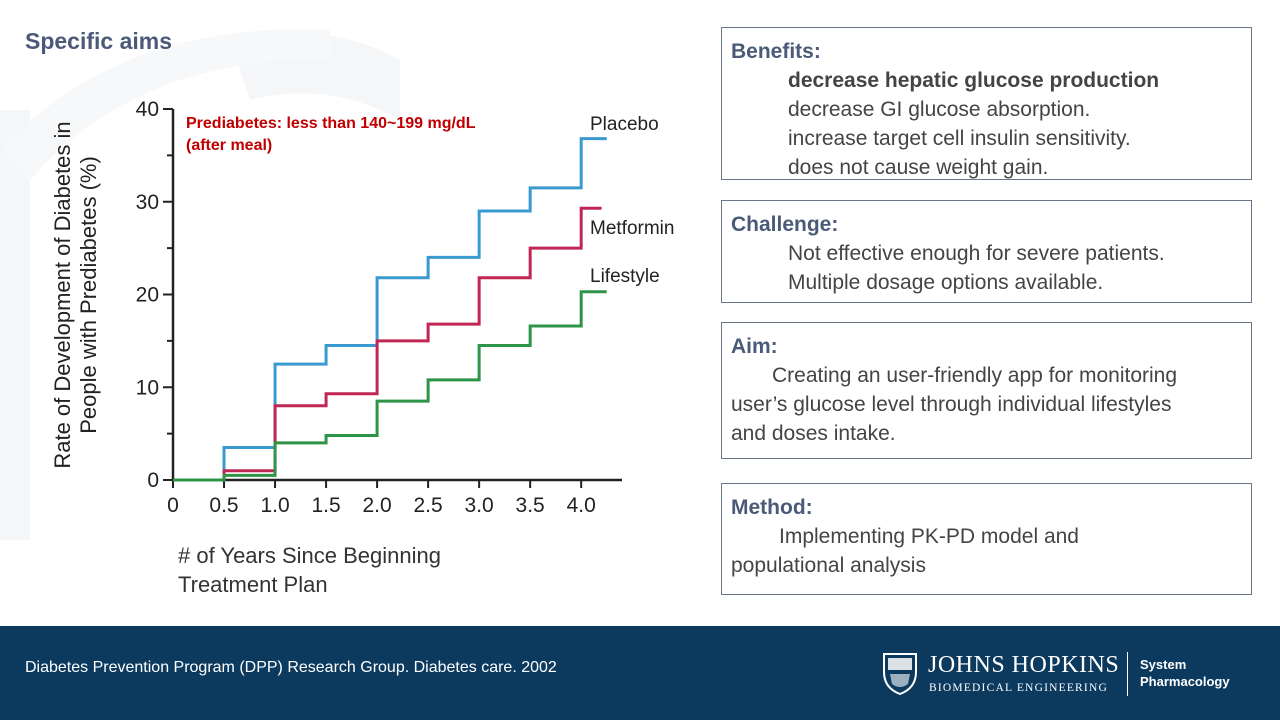 The image size is (1280, 720). Describe the element at coordinates (581, 505) in the screenshot. I see `x-tick-label: 4.0` at that location.